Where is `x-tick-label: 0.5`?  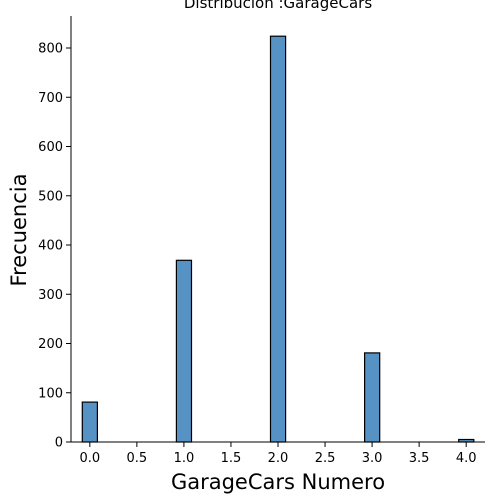
x-tick-label: 0.5 is located at coordinates (137, 458).